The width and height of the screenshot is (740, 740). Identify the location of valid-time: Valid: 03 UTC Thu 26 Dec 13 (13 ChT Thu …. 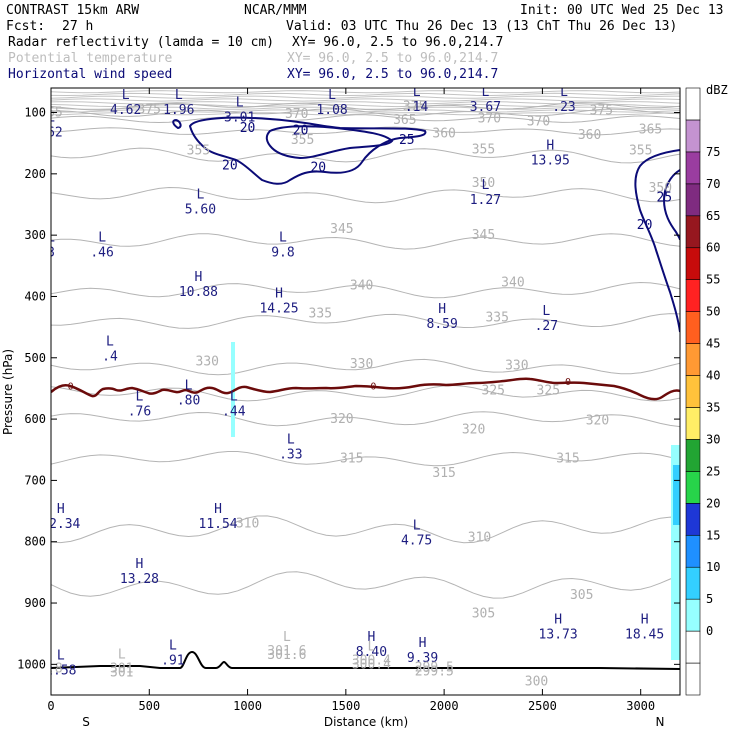
(481, 26).